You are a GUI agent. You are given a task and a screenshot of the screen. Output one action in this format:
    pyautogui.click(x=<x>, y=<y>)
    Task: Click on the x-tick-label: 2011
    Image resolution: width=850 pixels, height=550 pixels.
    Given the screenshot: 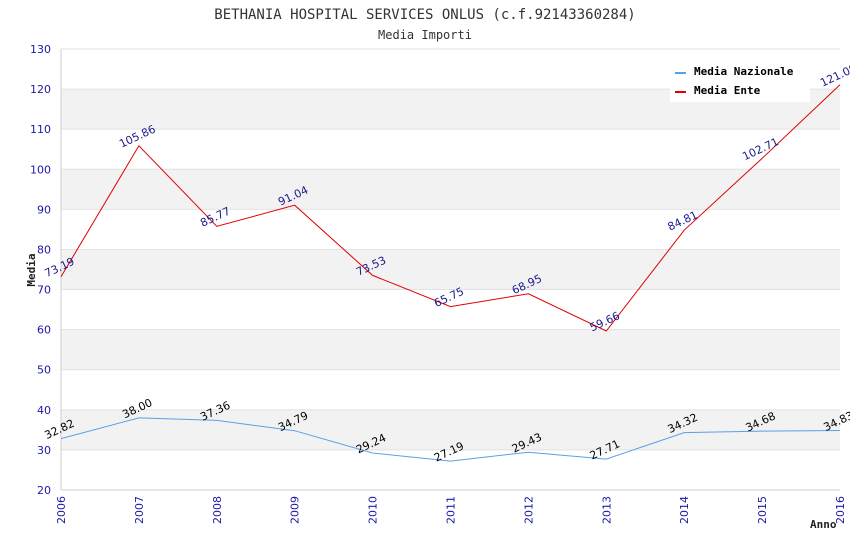 What is the action you would take?
    pyautogui.click(x=451, y=510)
    